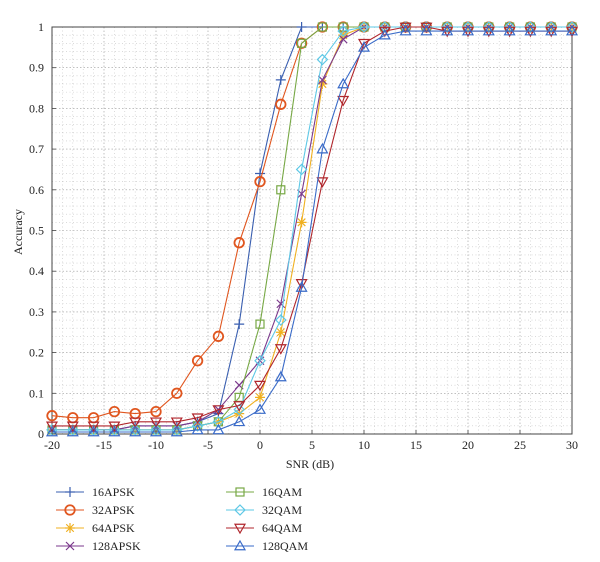  I want to click on legend-label: 128QAM, so click(285, 546).